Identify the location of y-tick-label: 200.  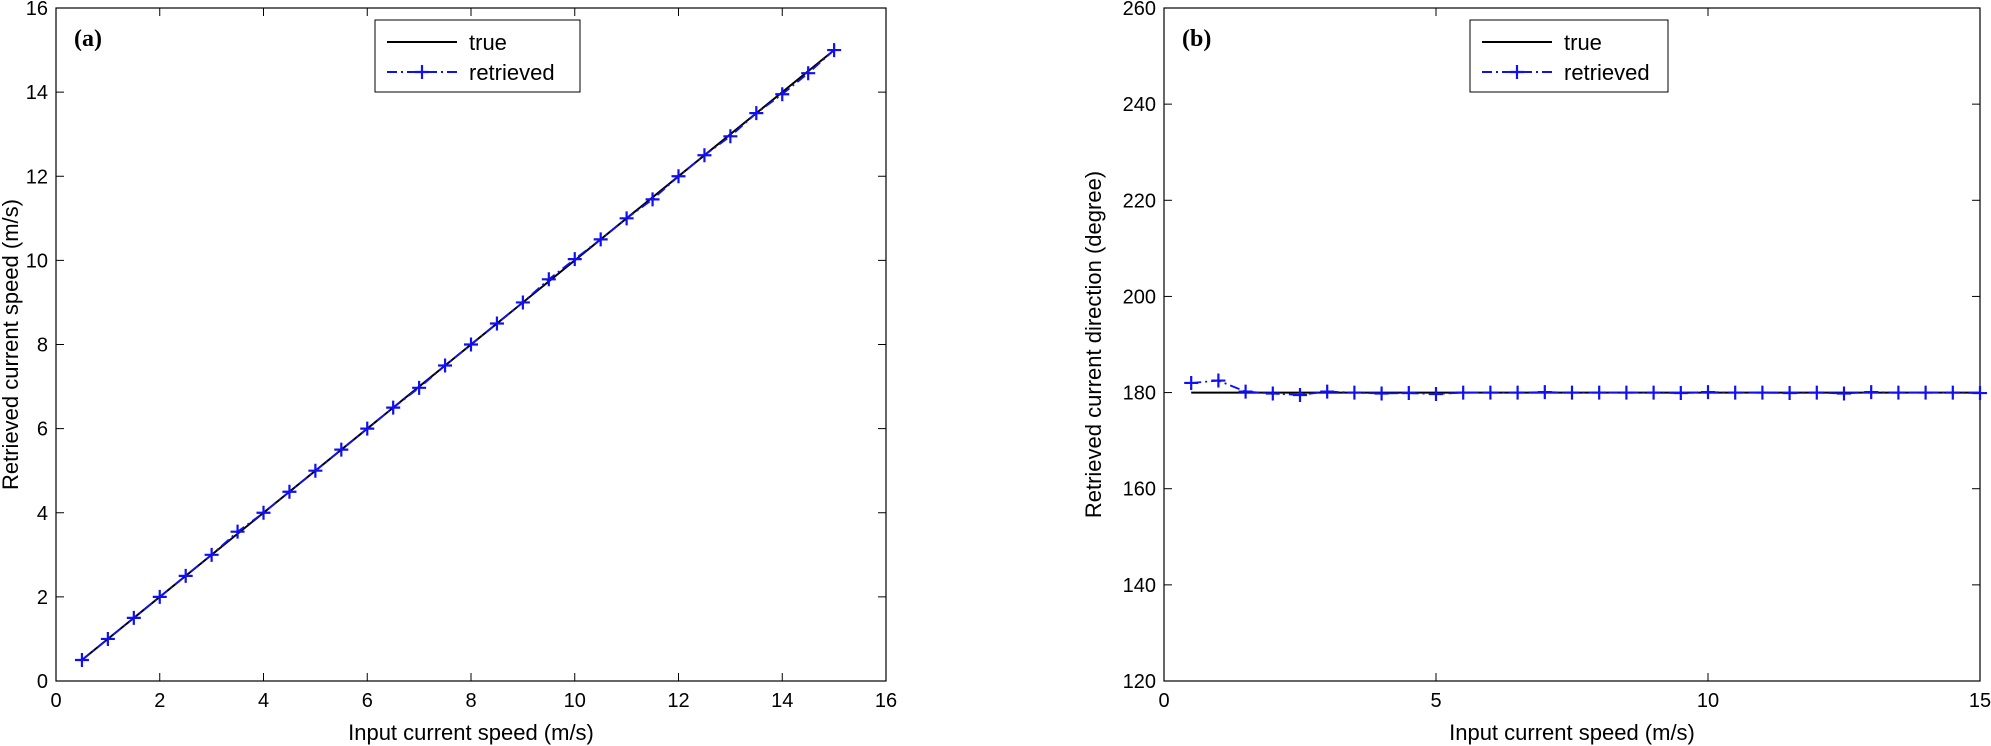
(1139, 297).